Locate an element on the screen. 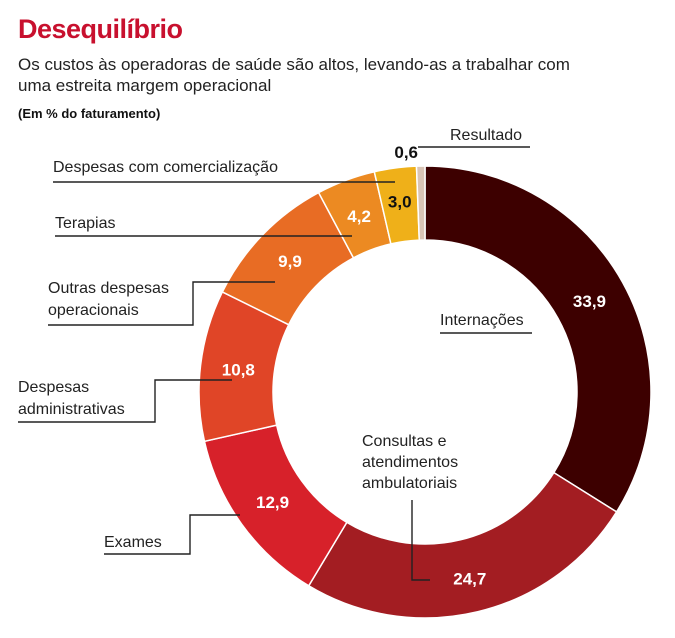 The image size is (675, 638). value-despesas-com-comercializacao: 3,0 is located at coordinates (400, 202).